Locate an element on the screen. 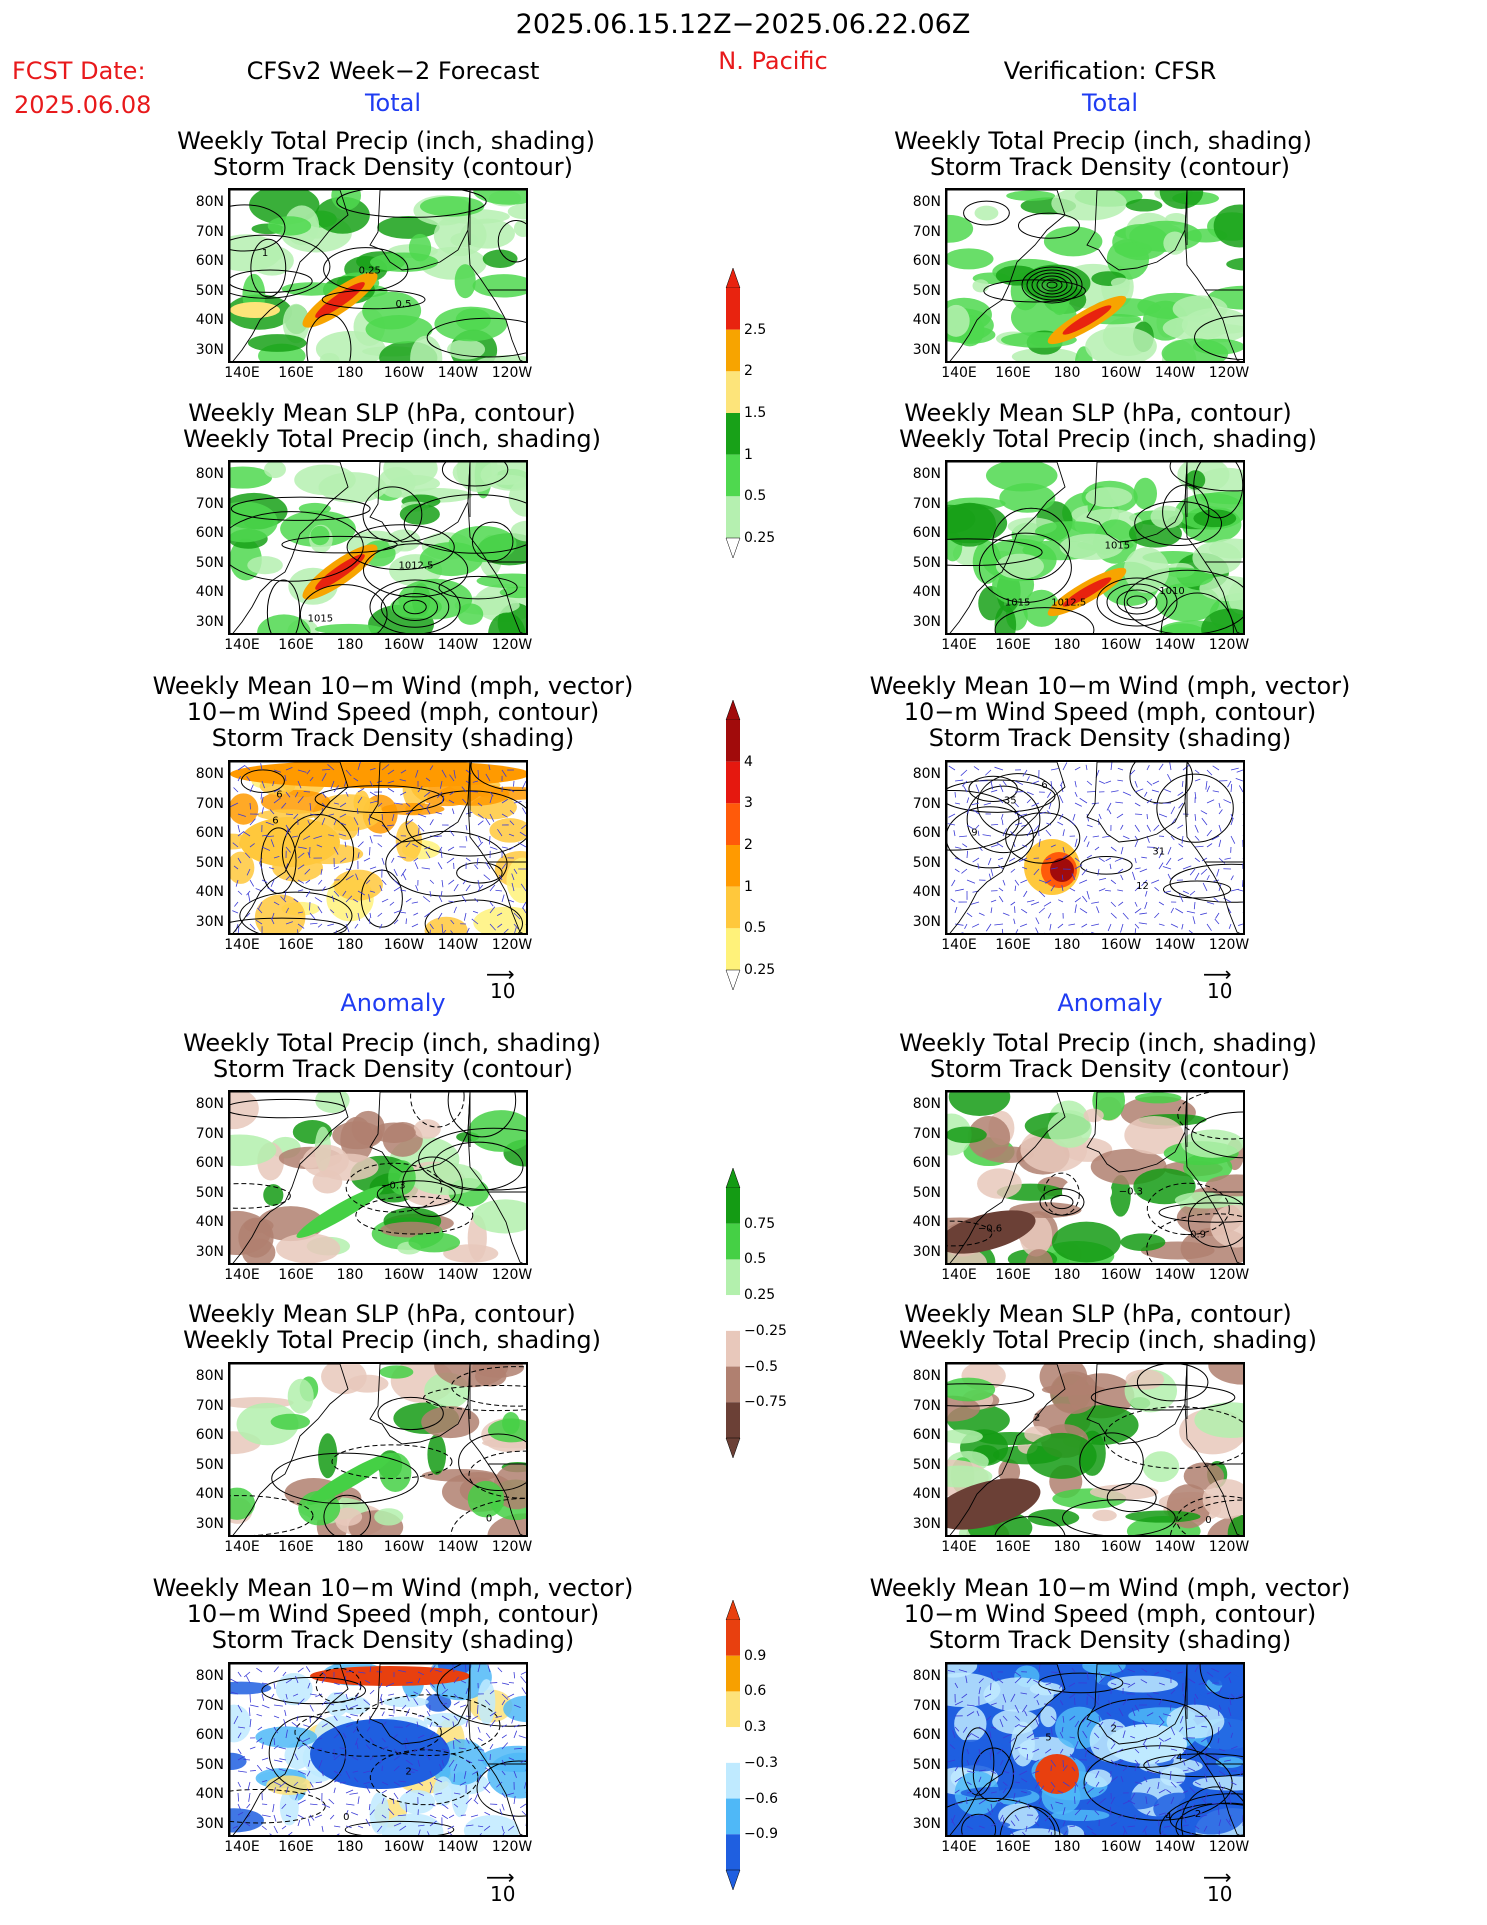 This screenshot has height=1925, width=1487. p3-title-3: Storm Track Density (shading) is located at coordinates (393, 738).